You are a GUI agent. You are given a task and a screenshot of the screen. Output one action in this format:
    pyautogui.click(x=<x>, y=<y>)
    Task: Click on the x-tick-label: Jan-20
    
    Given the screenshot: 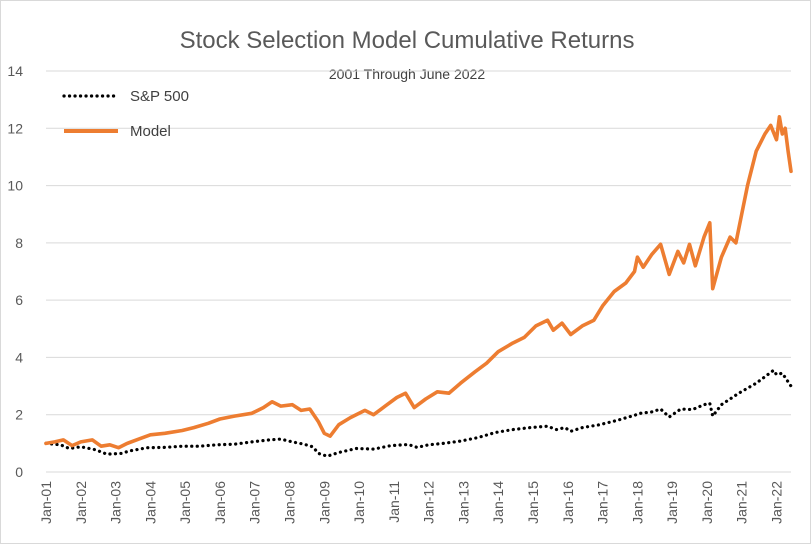 What is the action you would take?
    pyautogui.click(x=707, y=502)
    